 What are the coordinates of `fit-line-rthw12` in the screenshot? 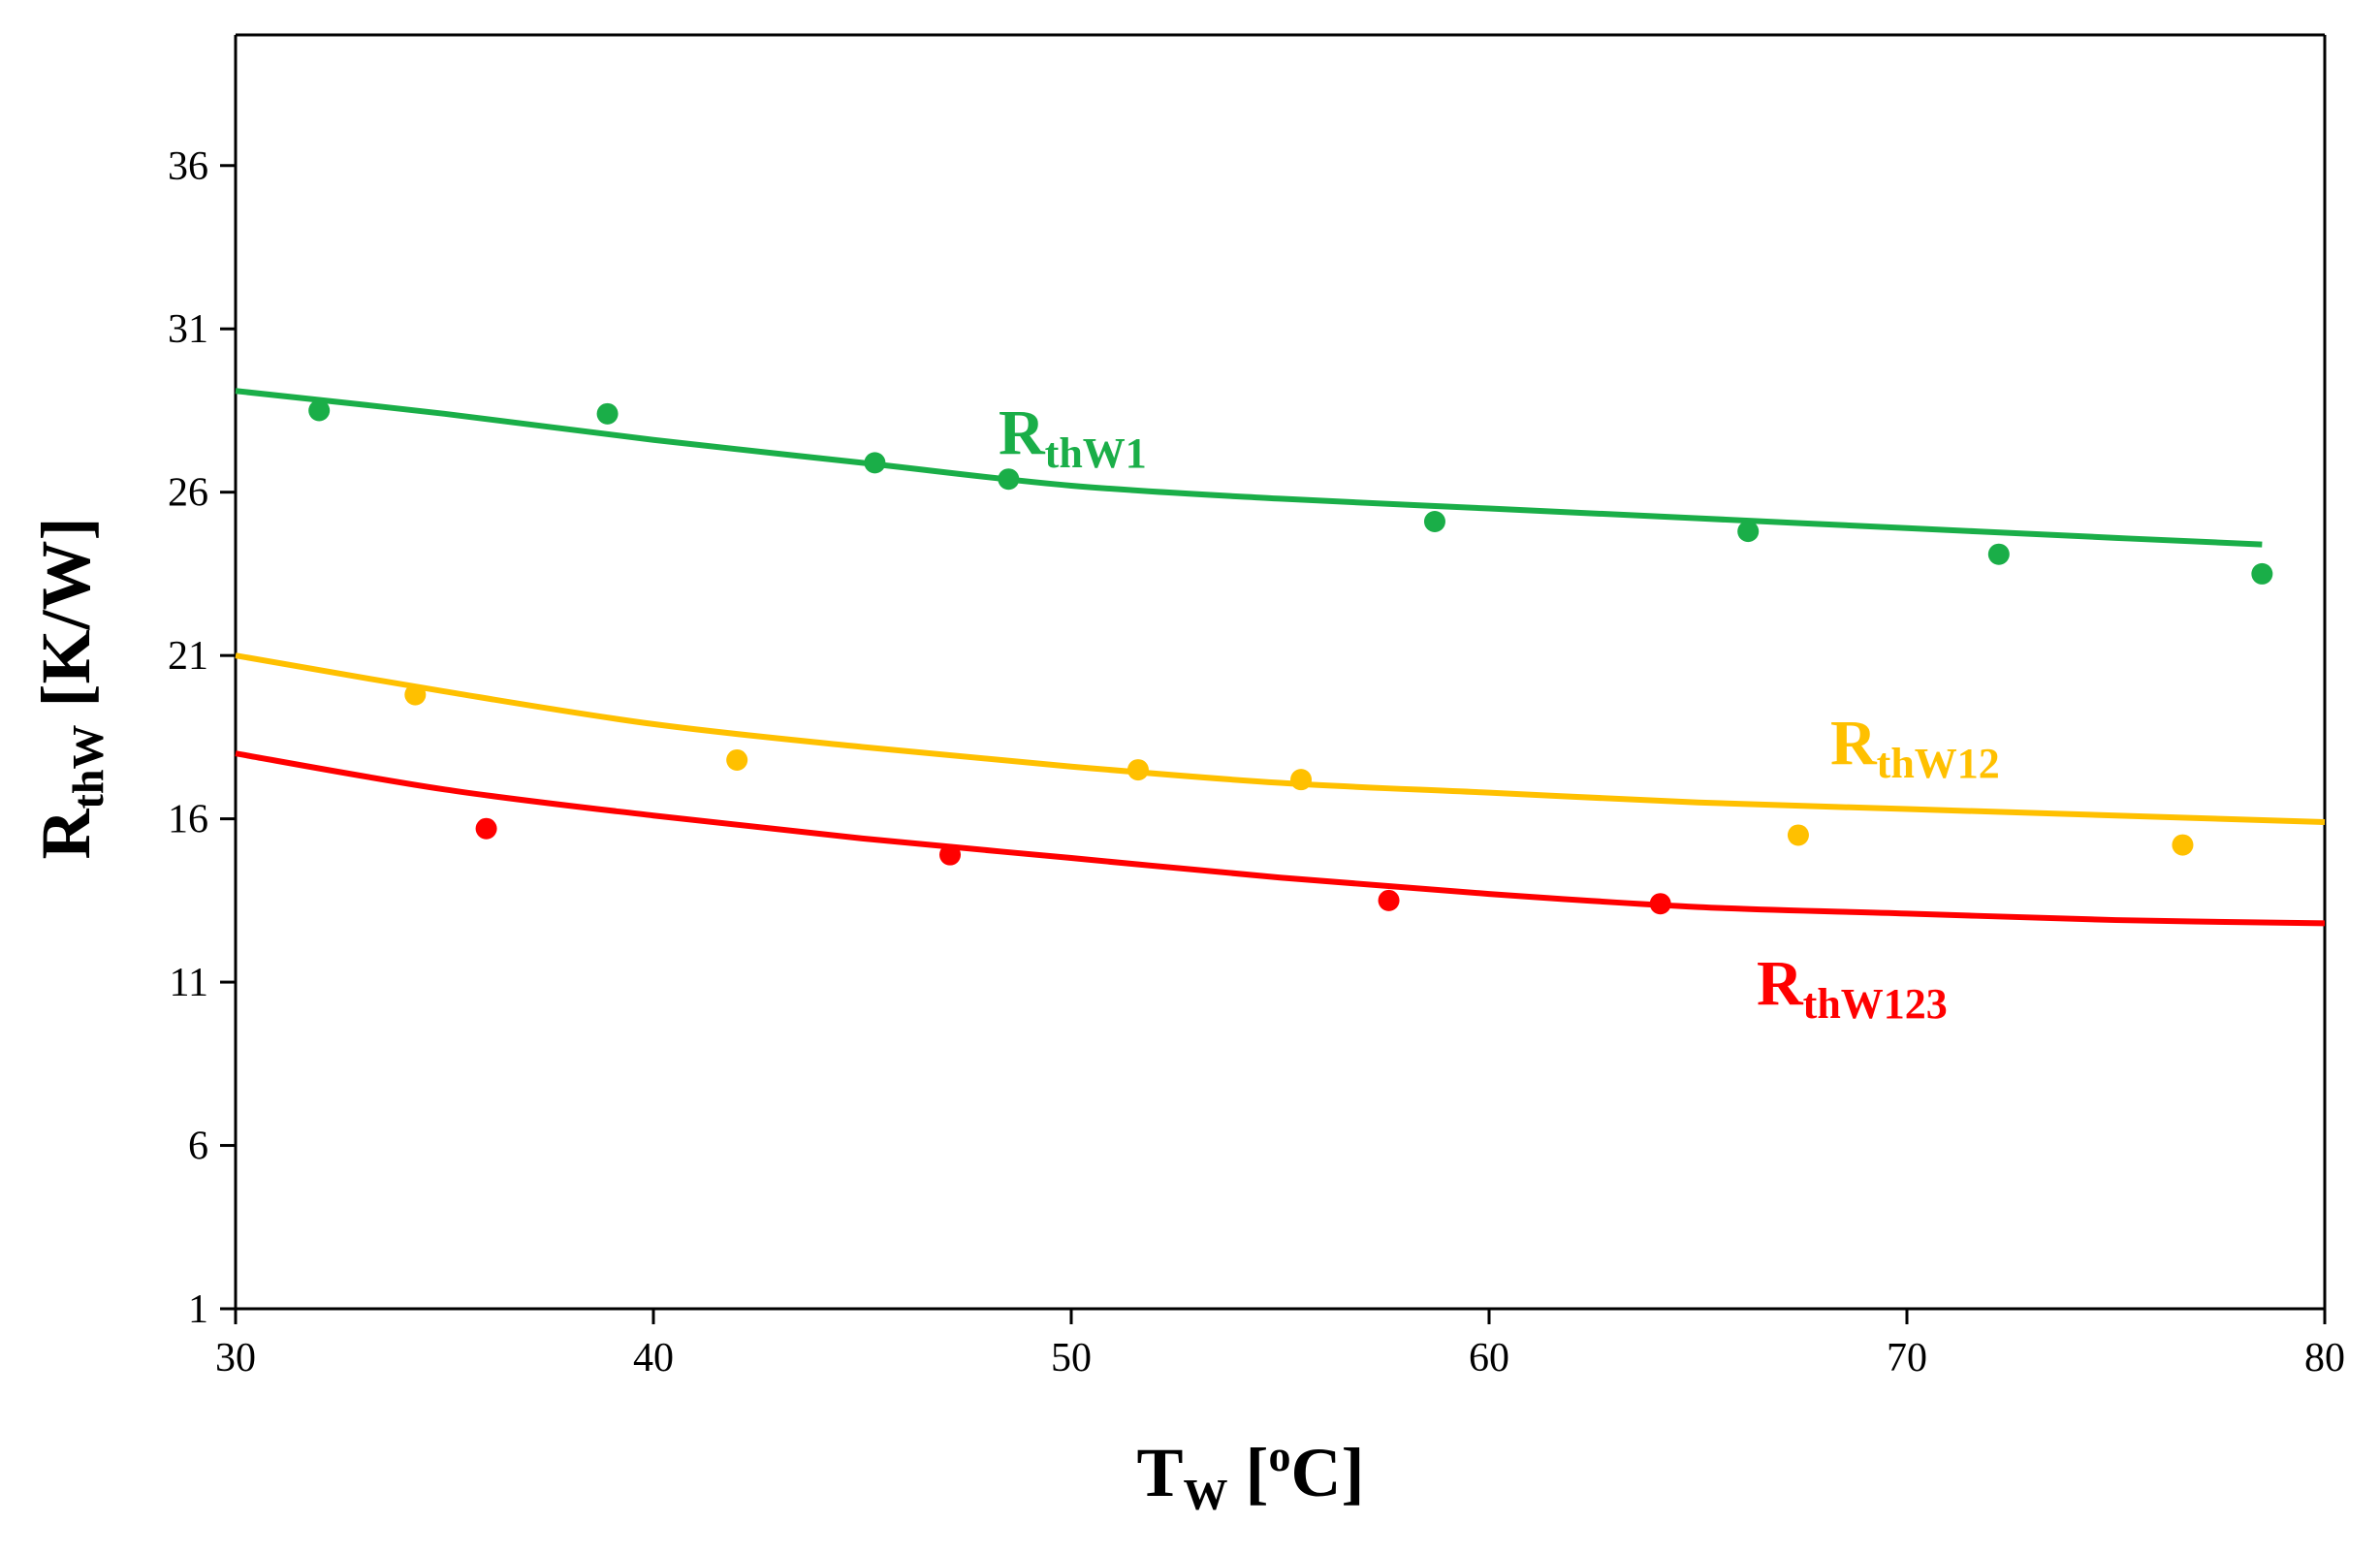 It's located at (1281, 738).